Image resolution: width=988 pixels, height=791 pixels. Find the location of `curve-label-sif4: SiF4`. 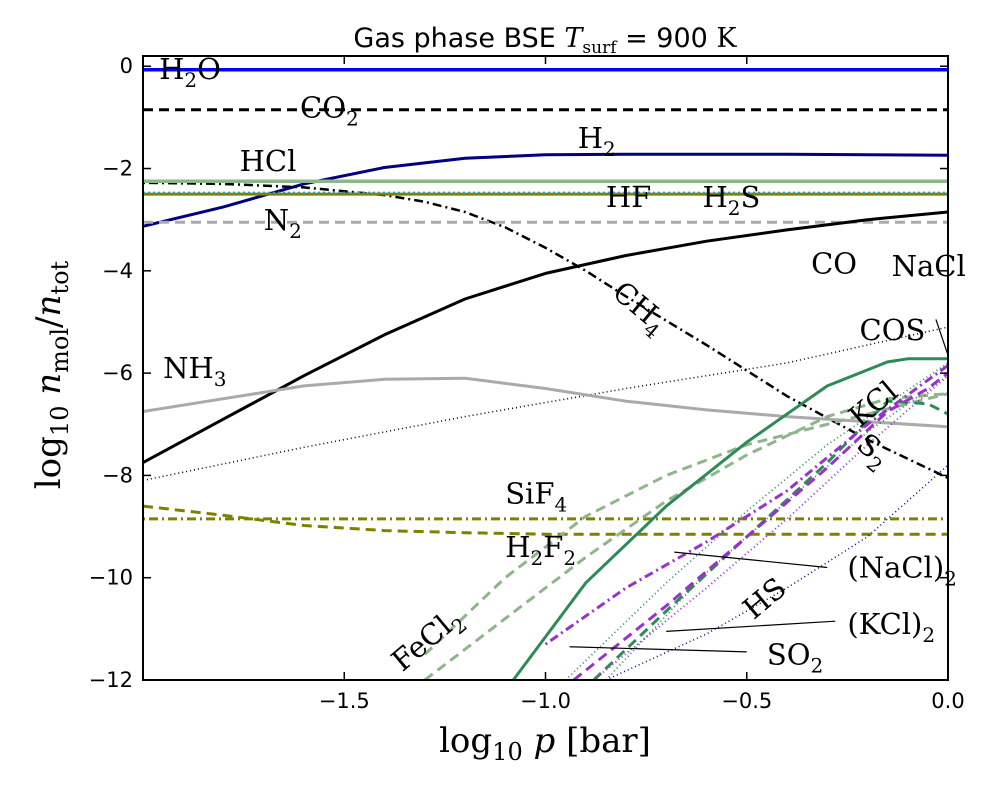

curve-label-sif4: SiF4 is located at coordinates (536, 497).